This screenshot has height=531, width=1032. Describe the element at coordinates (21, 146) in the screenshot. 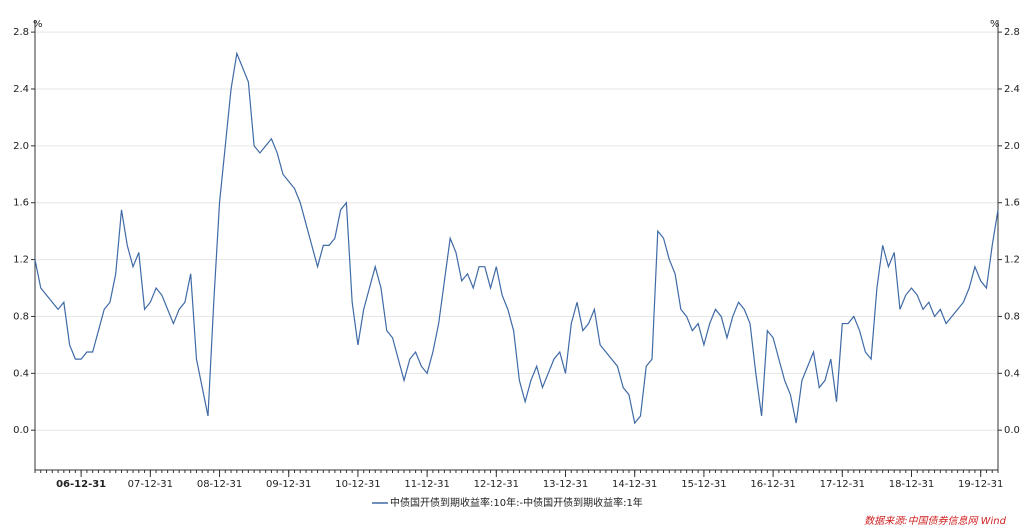

I see `y-tick-label: 2.0` at that location.